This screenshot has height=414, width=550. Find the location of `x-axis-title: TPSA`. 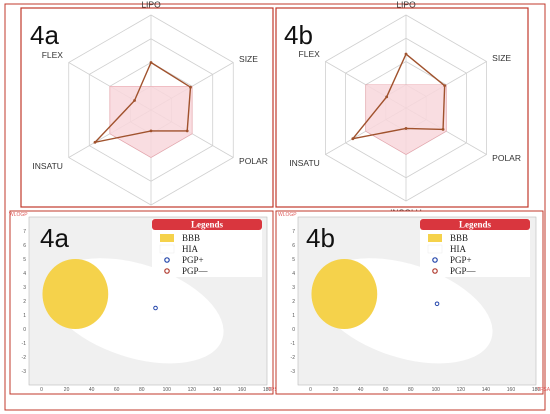

x-axis-title: TPSA is located at coordinates (275, 390).